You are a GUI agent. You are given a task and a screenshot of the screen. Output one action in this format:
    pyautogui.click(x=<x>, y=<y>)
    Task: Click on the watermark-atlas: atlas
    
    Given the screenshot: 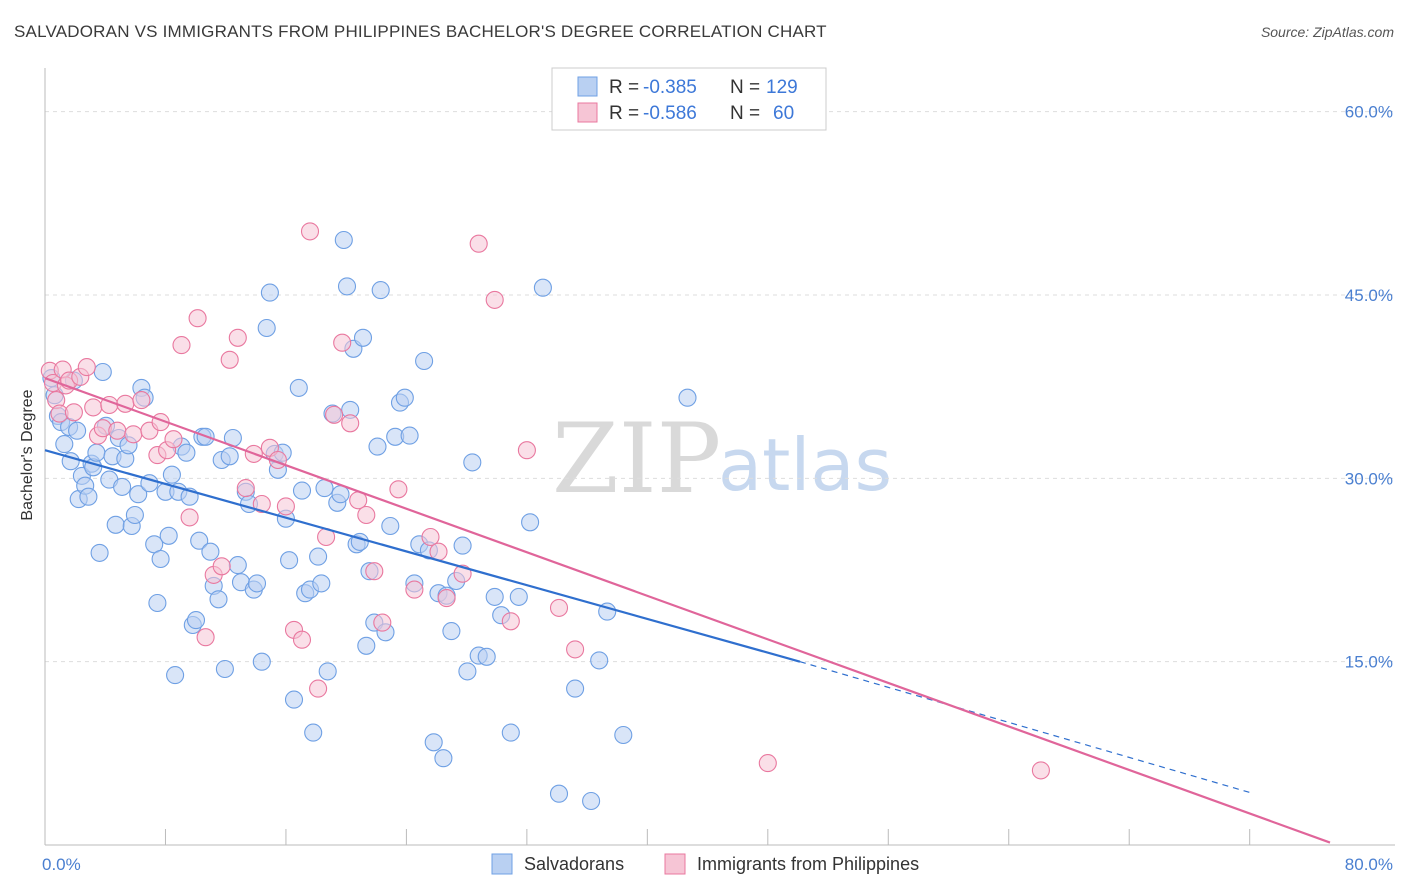 What is the action you would take?
    pyautogui.click(x=805, y=465)
    